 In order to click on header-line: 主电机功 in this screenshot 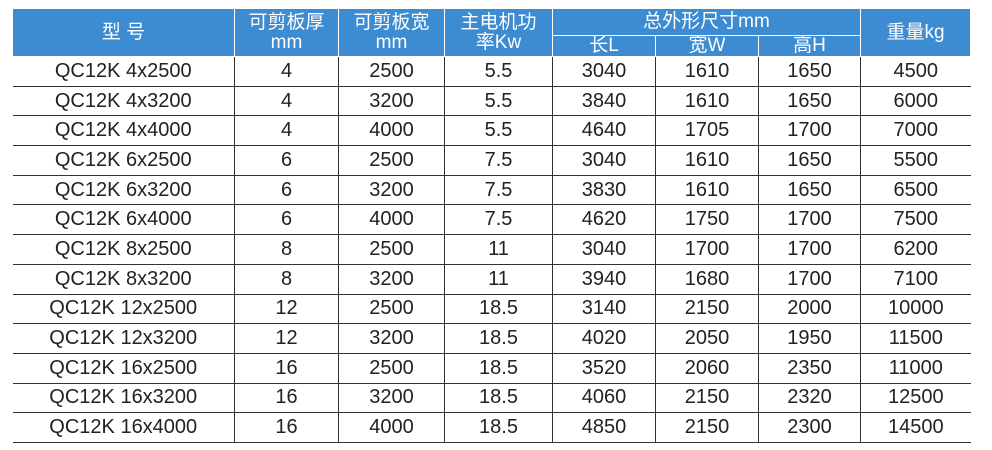, I will do `click(498, 22)`.